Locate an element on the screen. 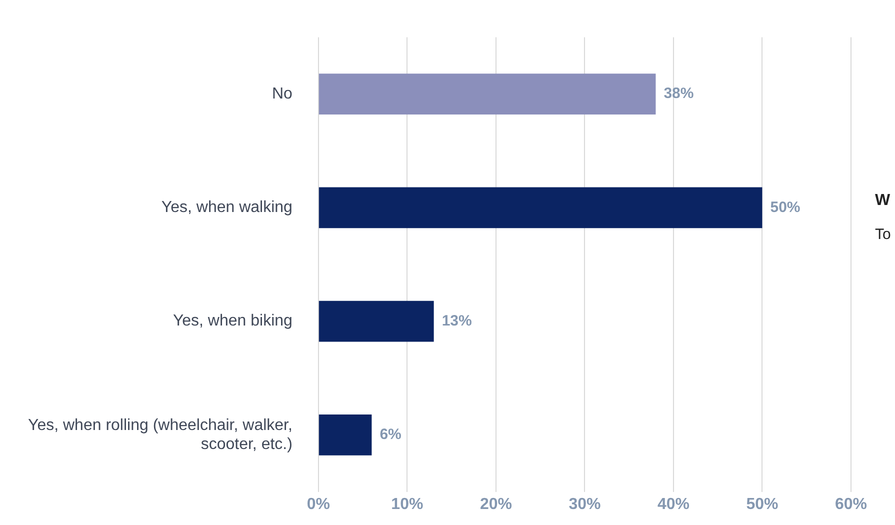 This screenshot has height=525, width=895. x-tick-label: 0% is located at coordinates (318, 504).